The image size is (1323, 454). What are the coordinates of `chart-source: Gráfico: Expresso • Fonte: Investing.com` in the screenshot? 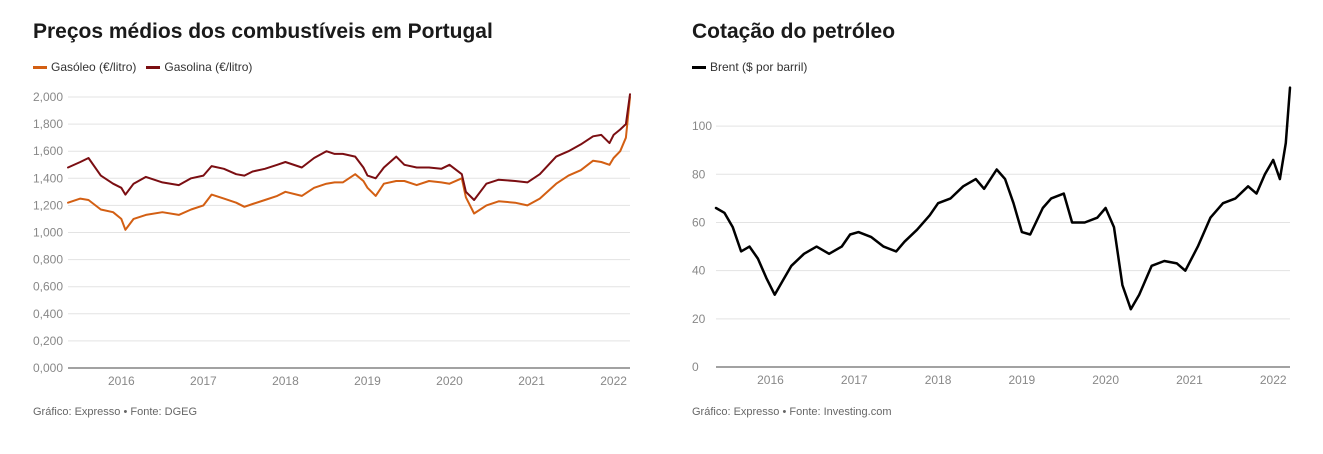 It's located at (792, 412).